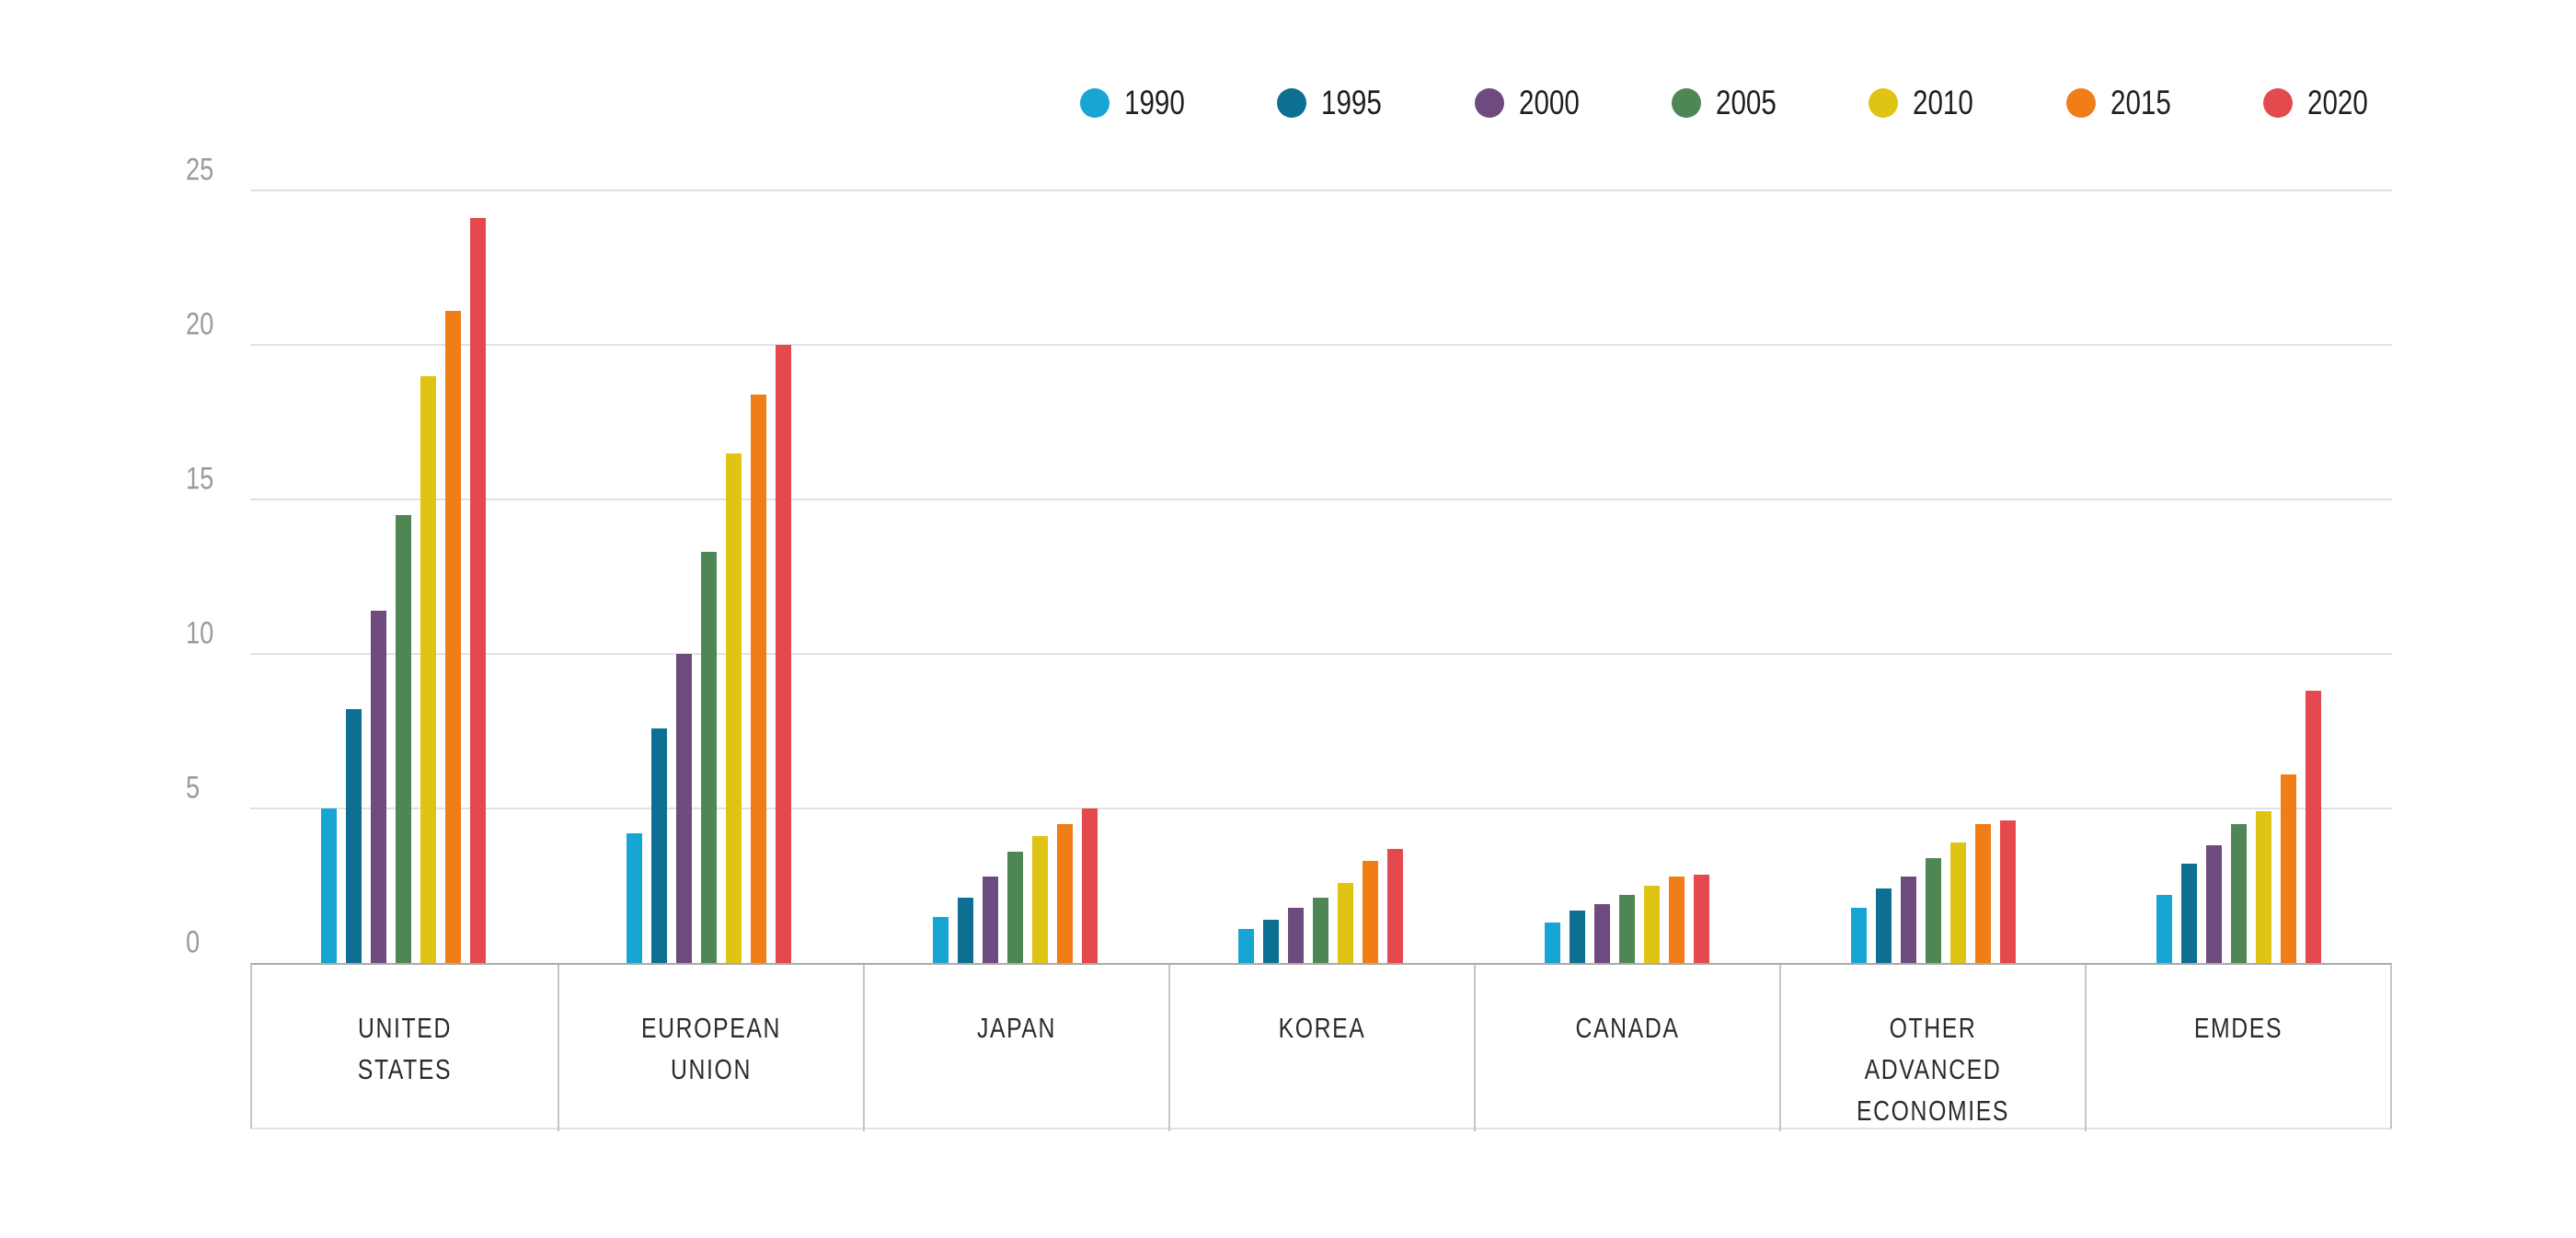 The width and height of the screenshot is (2576, 1238). I want to click on category-cell-other-advanced-economies: OTHER ADVANCED ECONOMIES, so click(1932, 1048).